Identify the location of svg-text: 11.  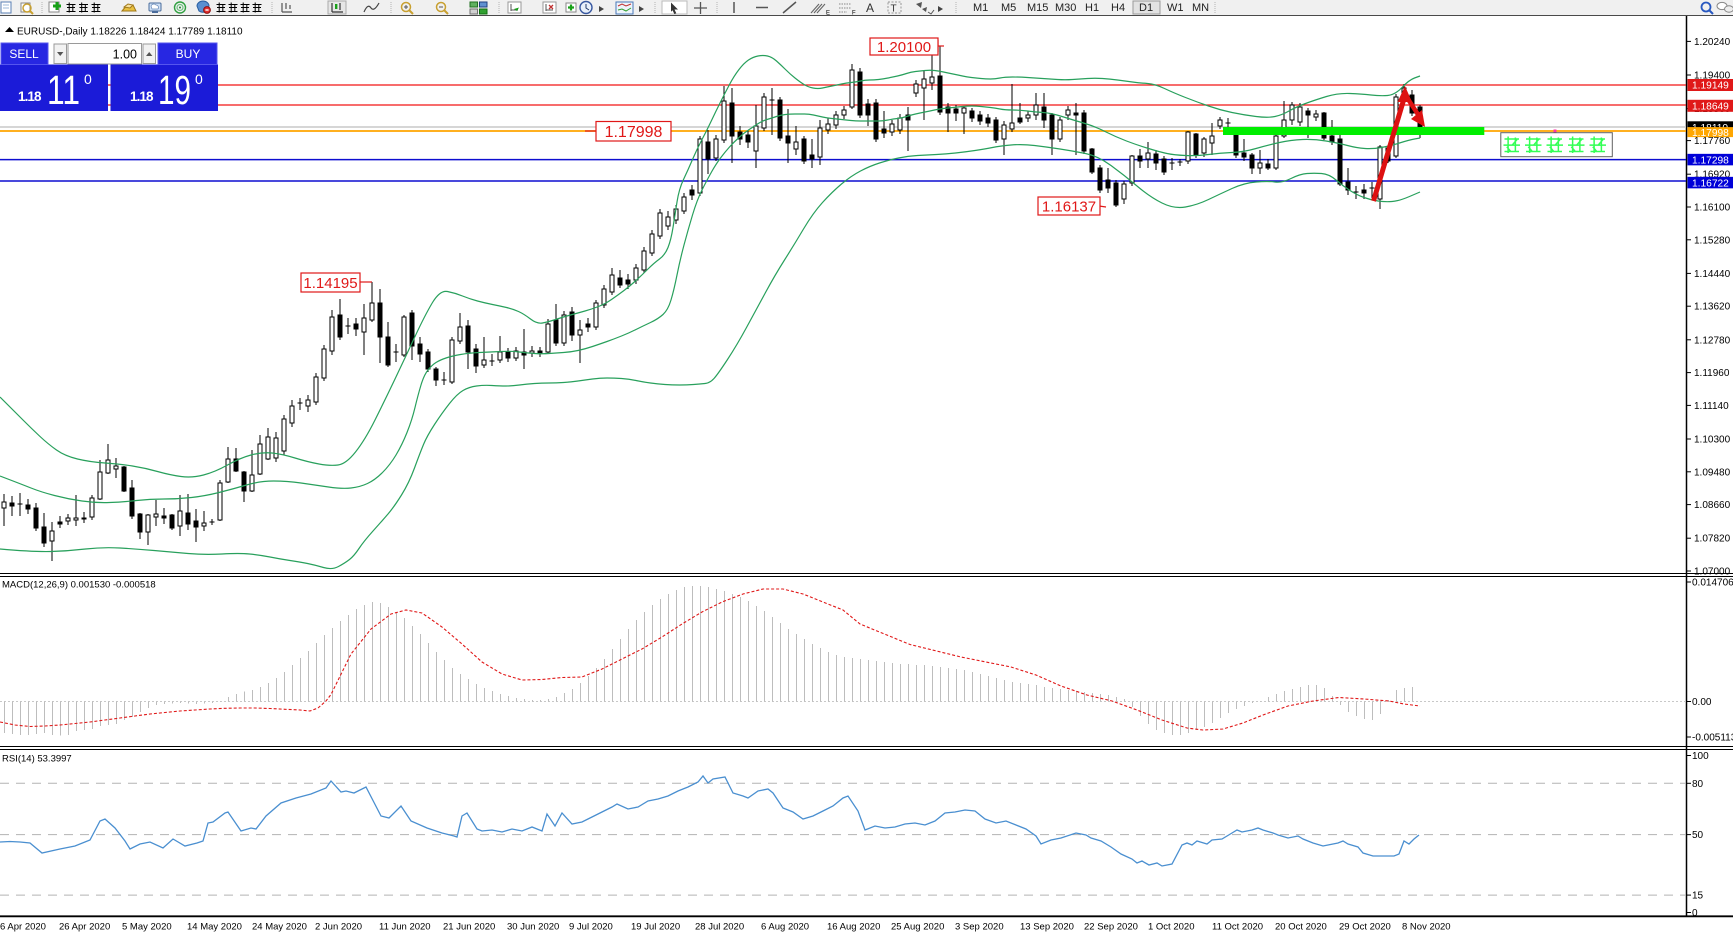
(63, 90).